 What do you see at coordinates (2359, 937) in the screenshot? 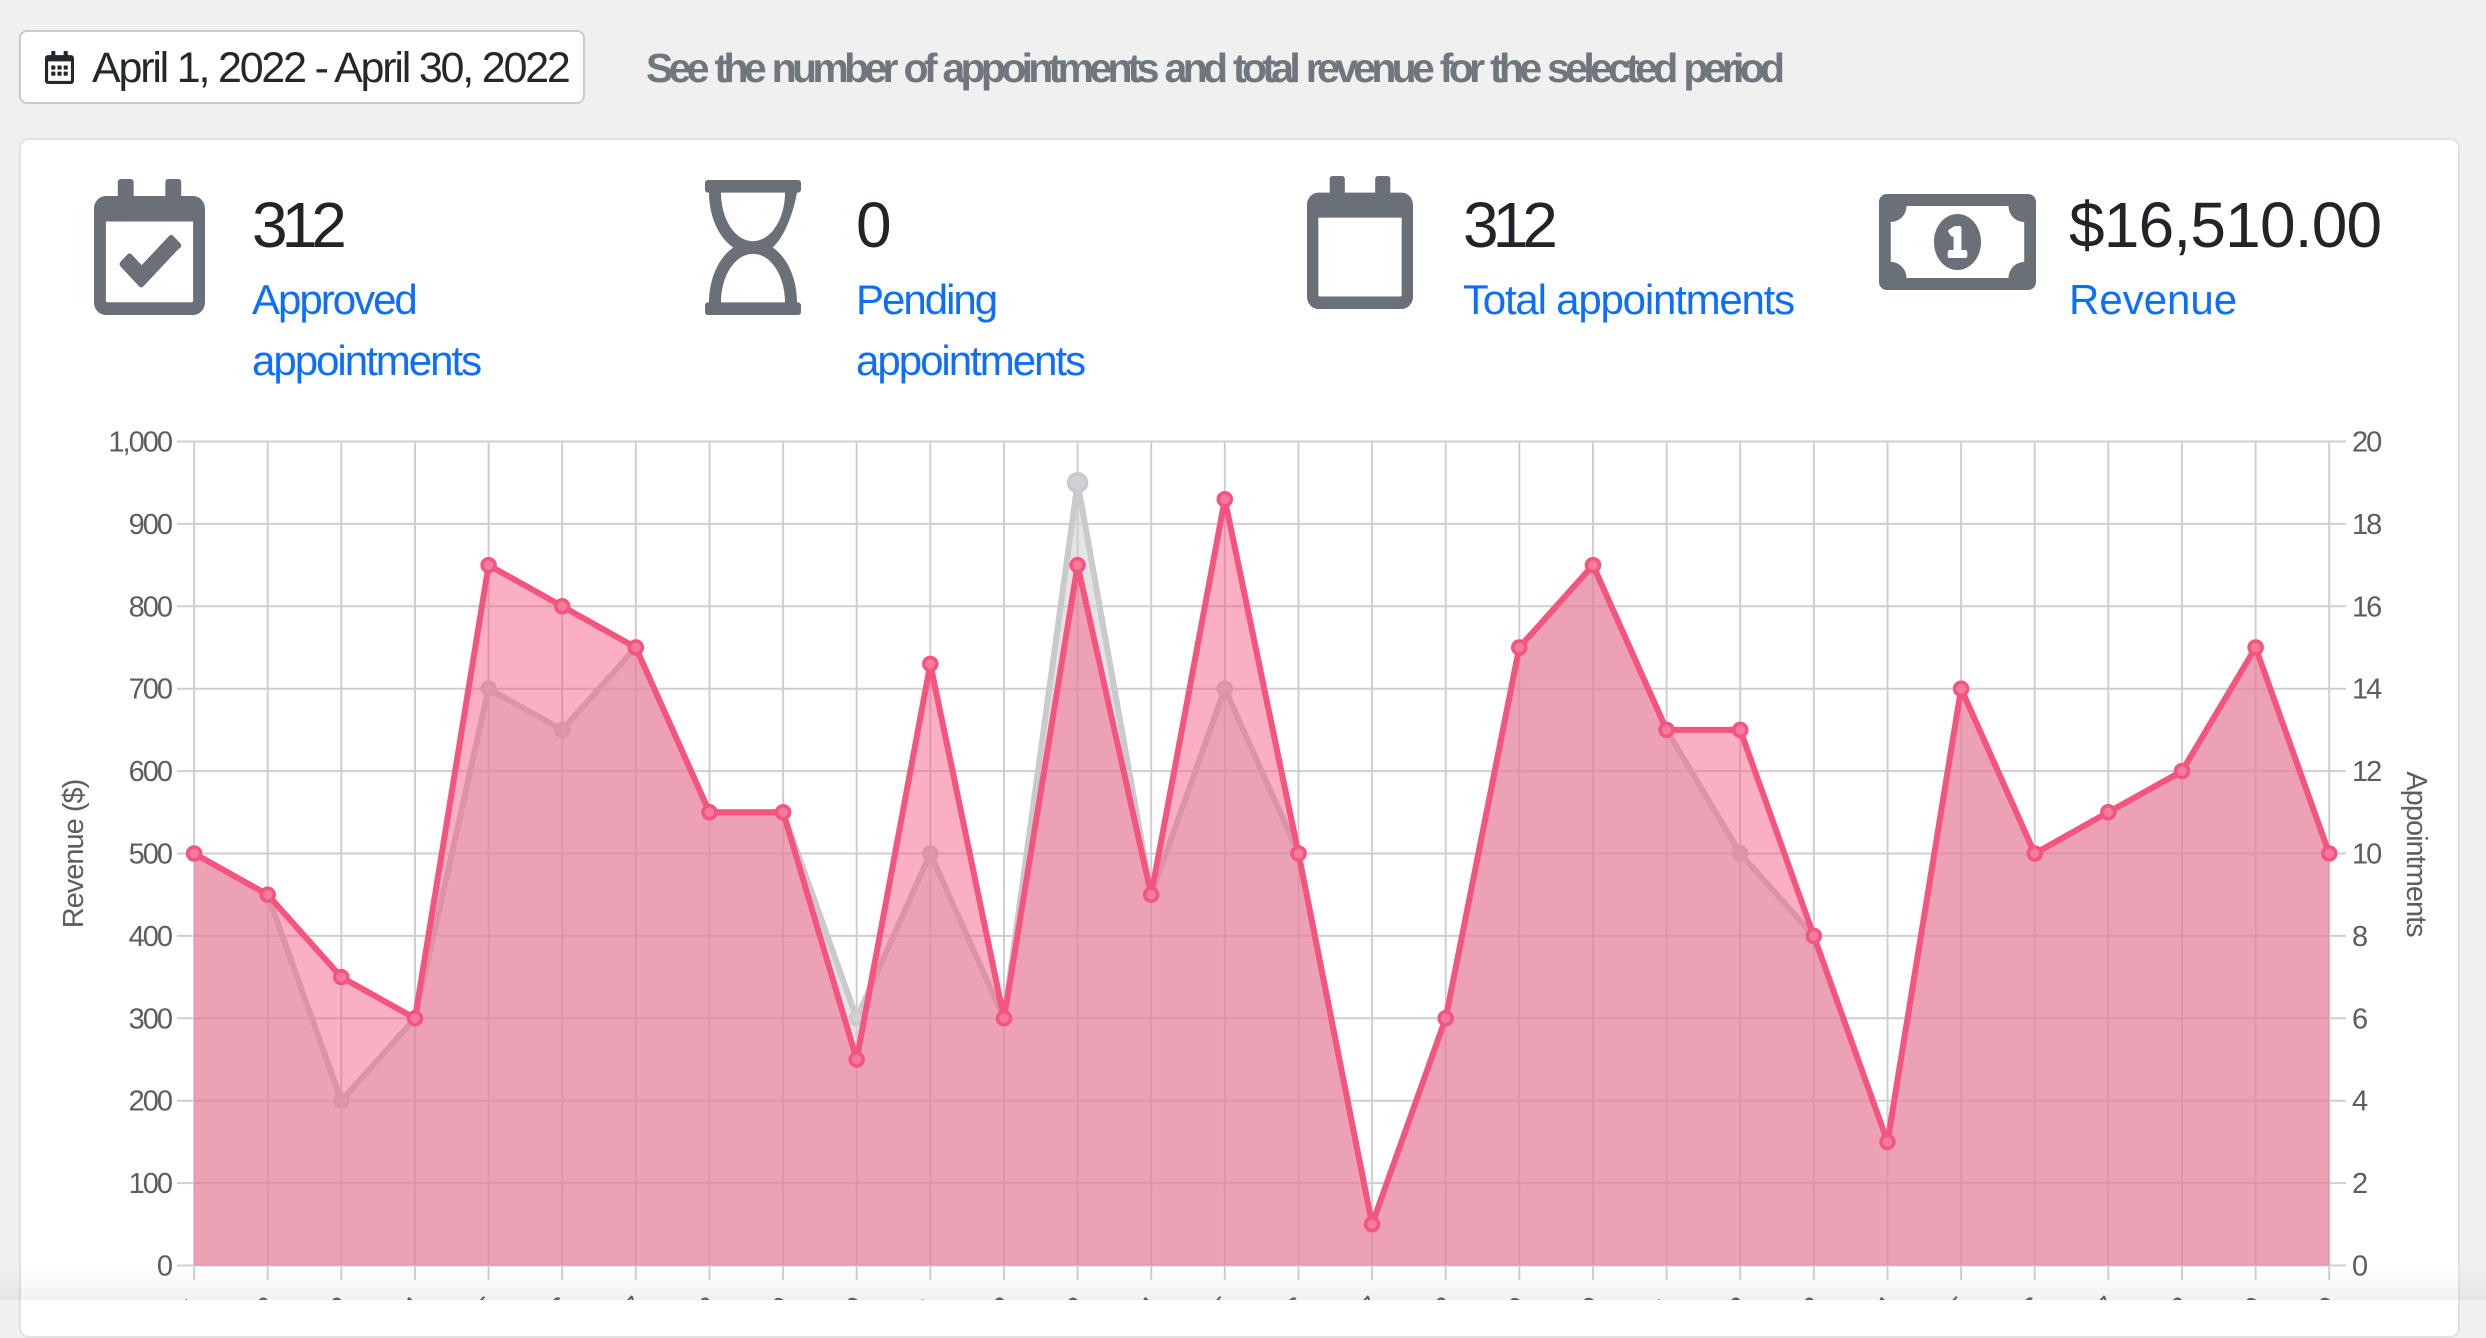
I see `svg-text: 8` at bounding box center [2359, 937].